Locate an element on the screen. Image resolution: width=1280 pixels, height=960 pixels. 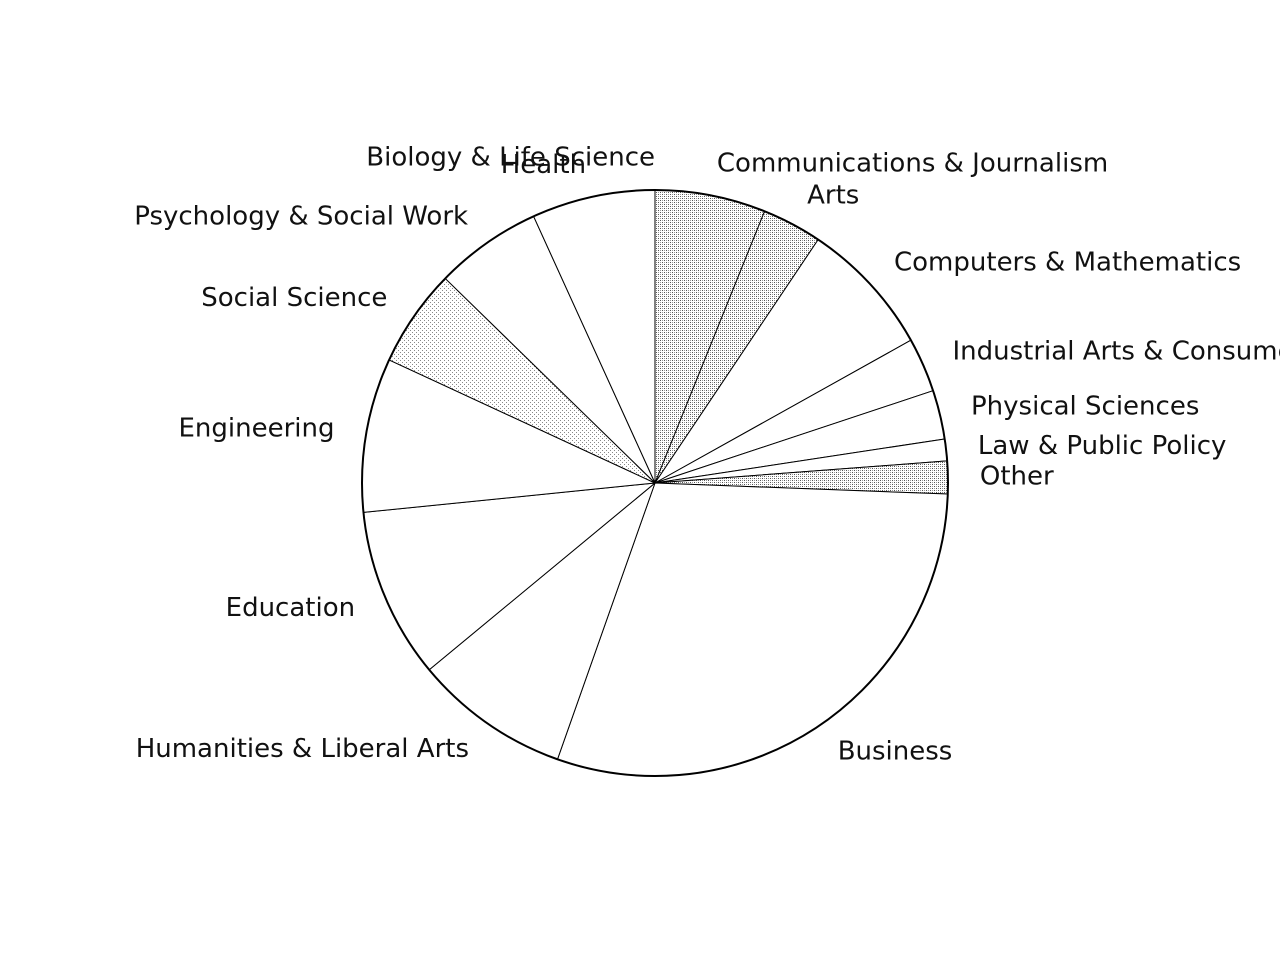
label-business: Business is located at coordinates (895, 751).